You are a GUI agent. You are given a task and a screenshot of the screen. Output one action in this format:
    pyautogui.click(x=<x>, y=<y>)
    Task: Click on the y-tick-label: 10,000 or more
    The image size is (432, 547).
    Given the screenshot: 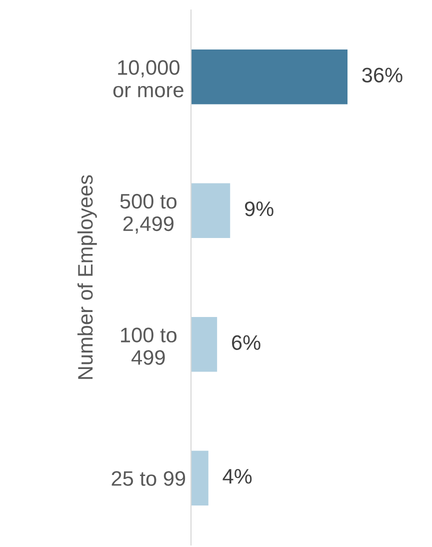 What is the action you would take?
    pyautogui.click(x=148, y=79)
    